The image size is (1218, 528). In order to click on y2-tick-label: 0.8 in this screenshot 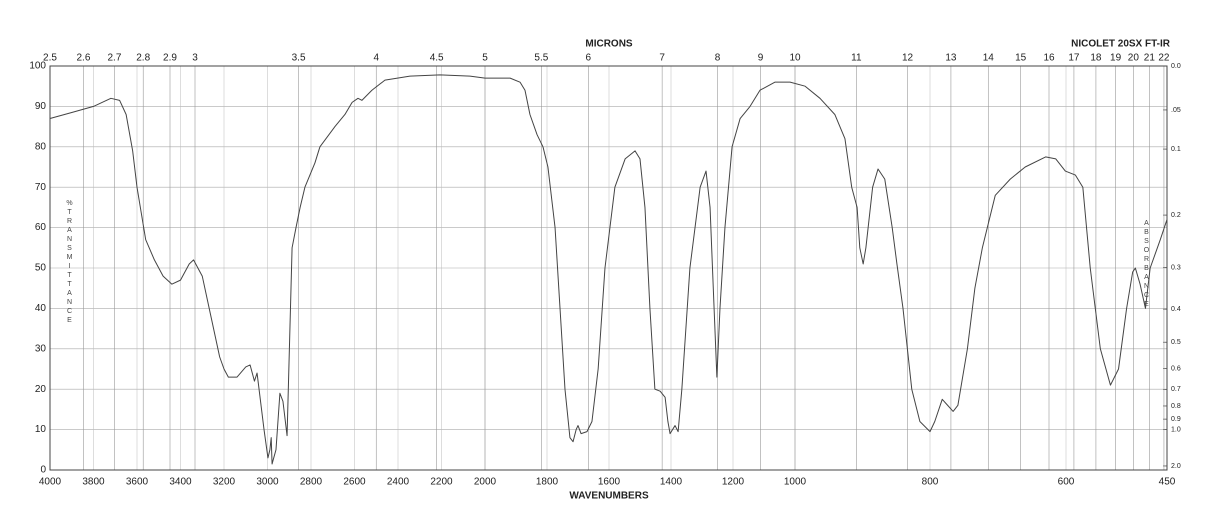, I will do `click(1176, 406)`.